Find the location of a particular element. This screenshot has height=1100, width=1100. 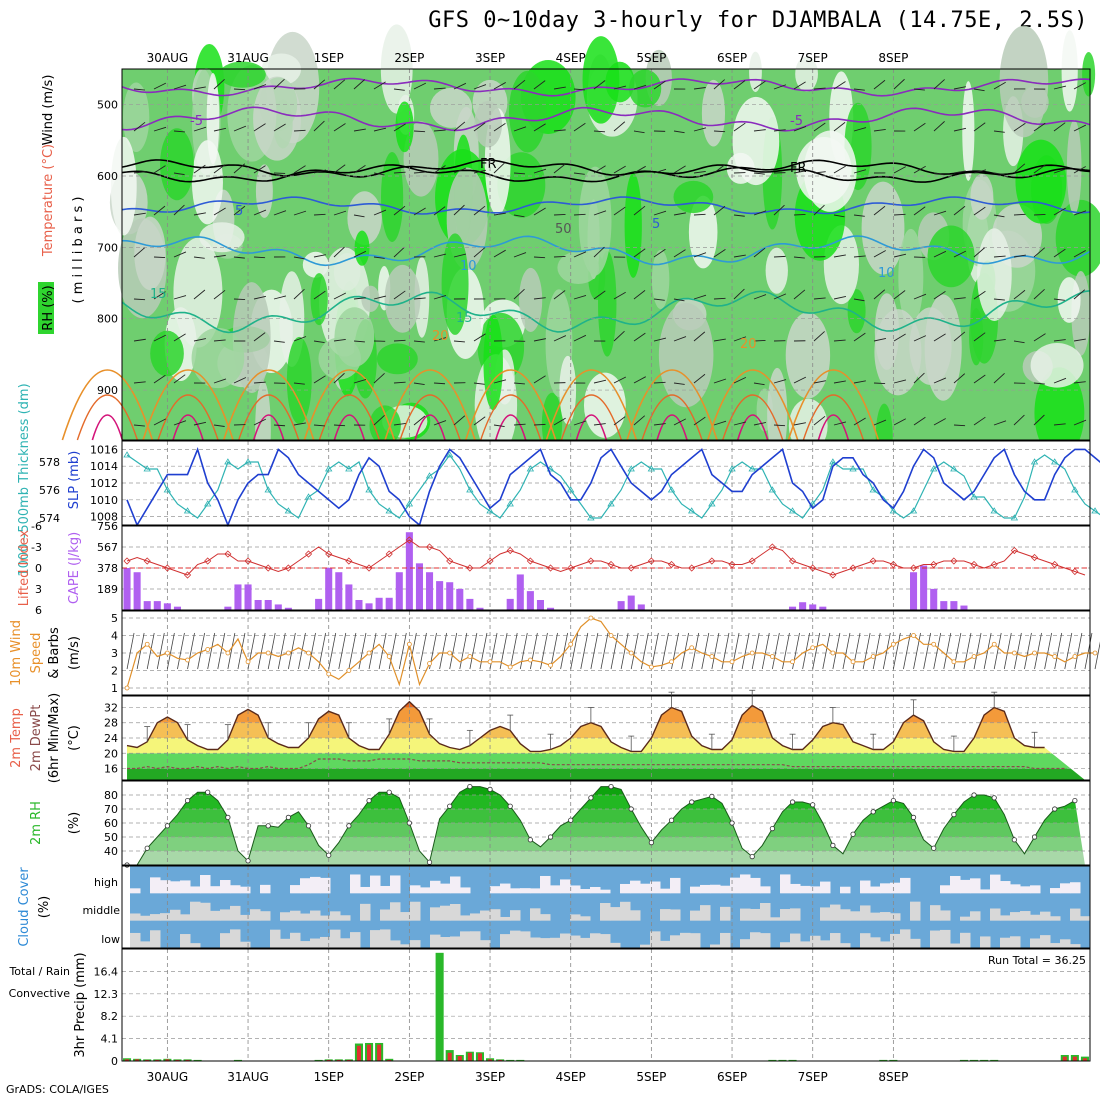

date-label-bottom: 4SEP is located at coordinates (571, 1077).